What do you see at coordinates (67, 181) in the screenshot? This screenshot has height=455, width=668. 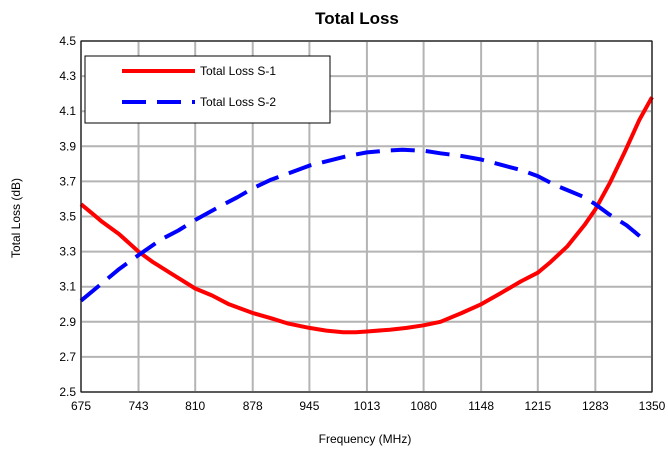 I see `y-tick-label: 3.7` at bounding box center [67, 181].